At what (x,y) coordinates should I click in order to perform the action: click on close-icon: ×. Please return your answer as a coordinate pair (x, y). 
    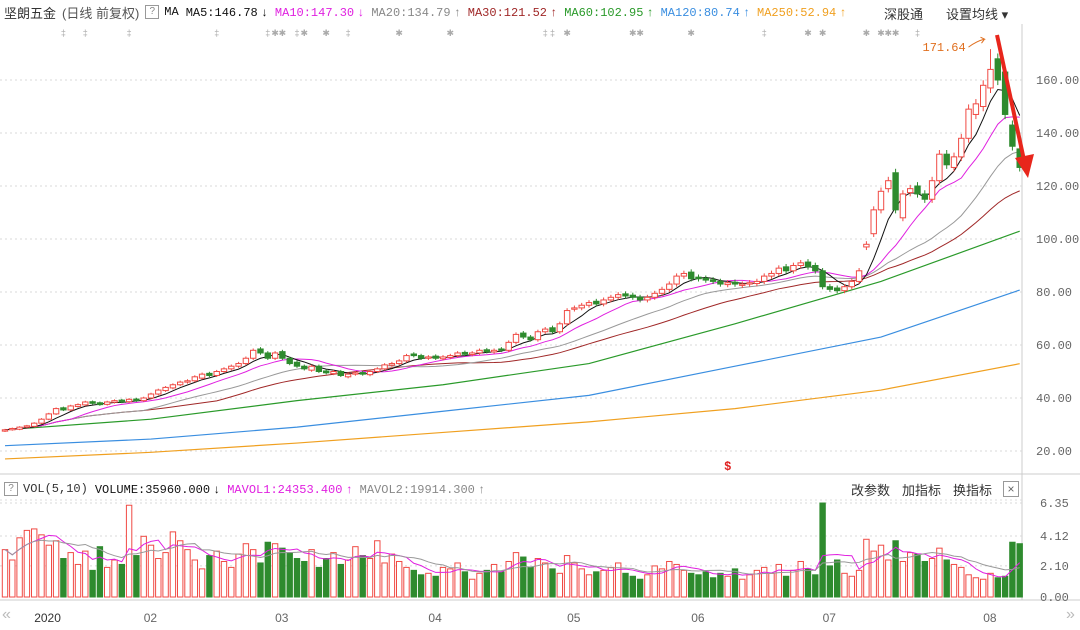
    Looking at the image, I should click on (1011, 489).